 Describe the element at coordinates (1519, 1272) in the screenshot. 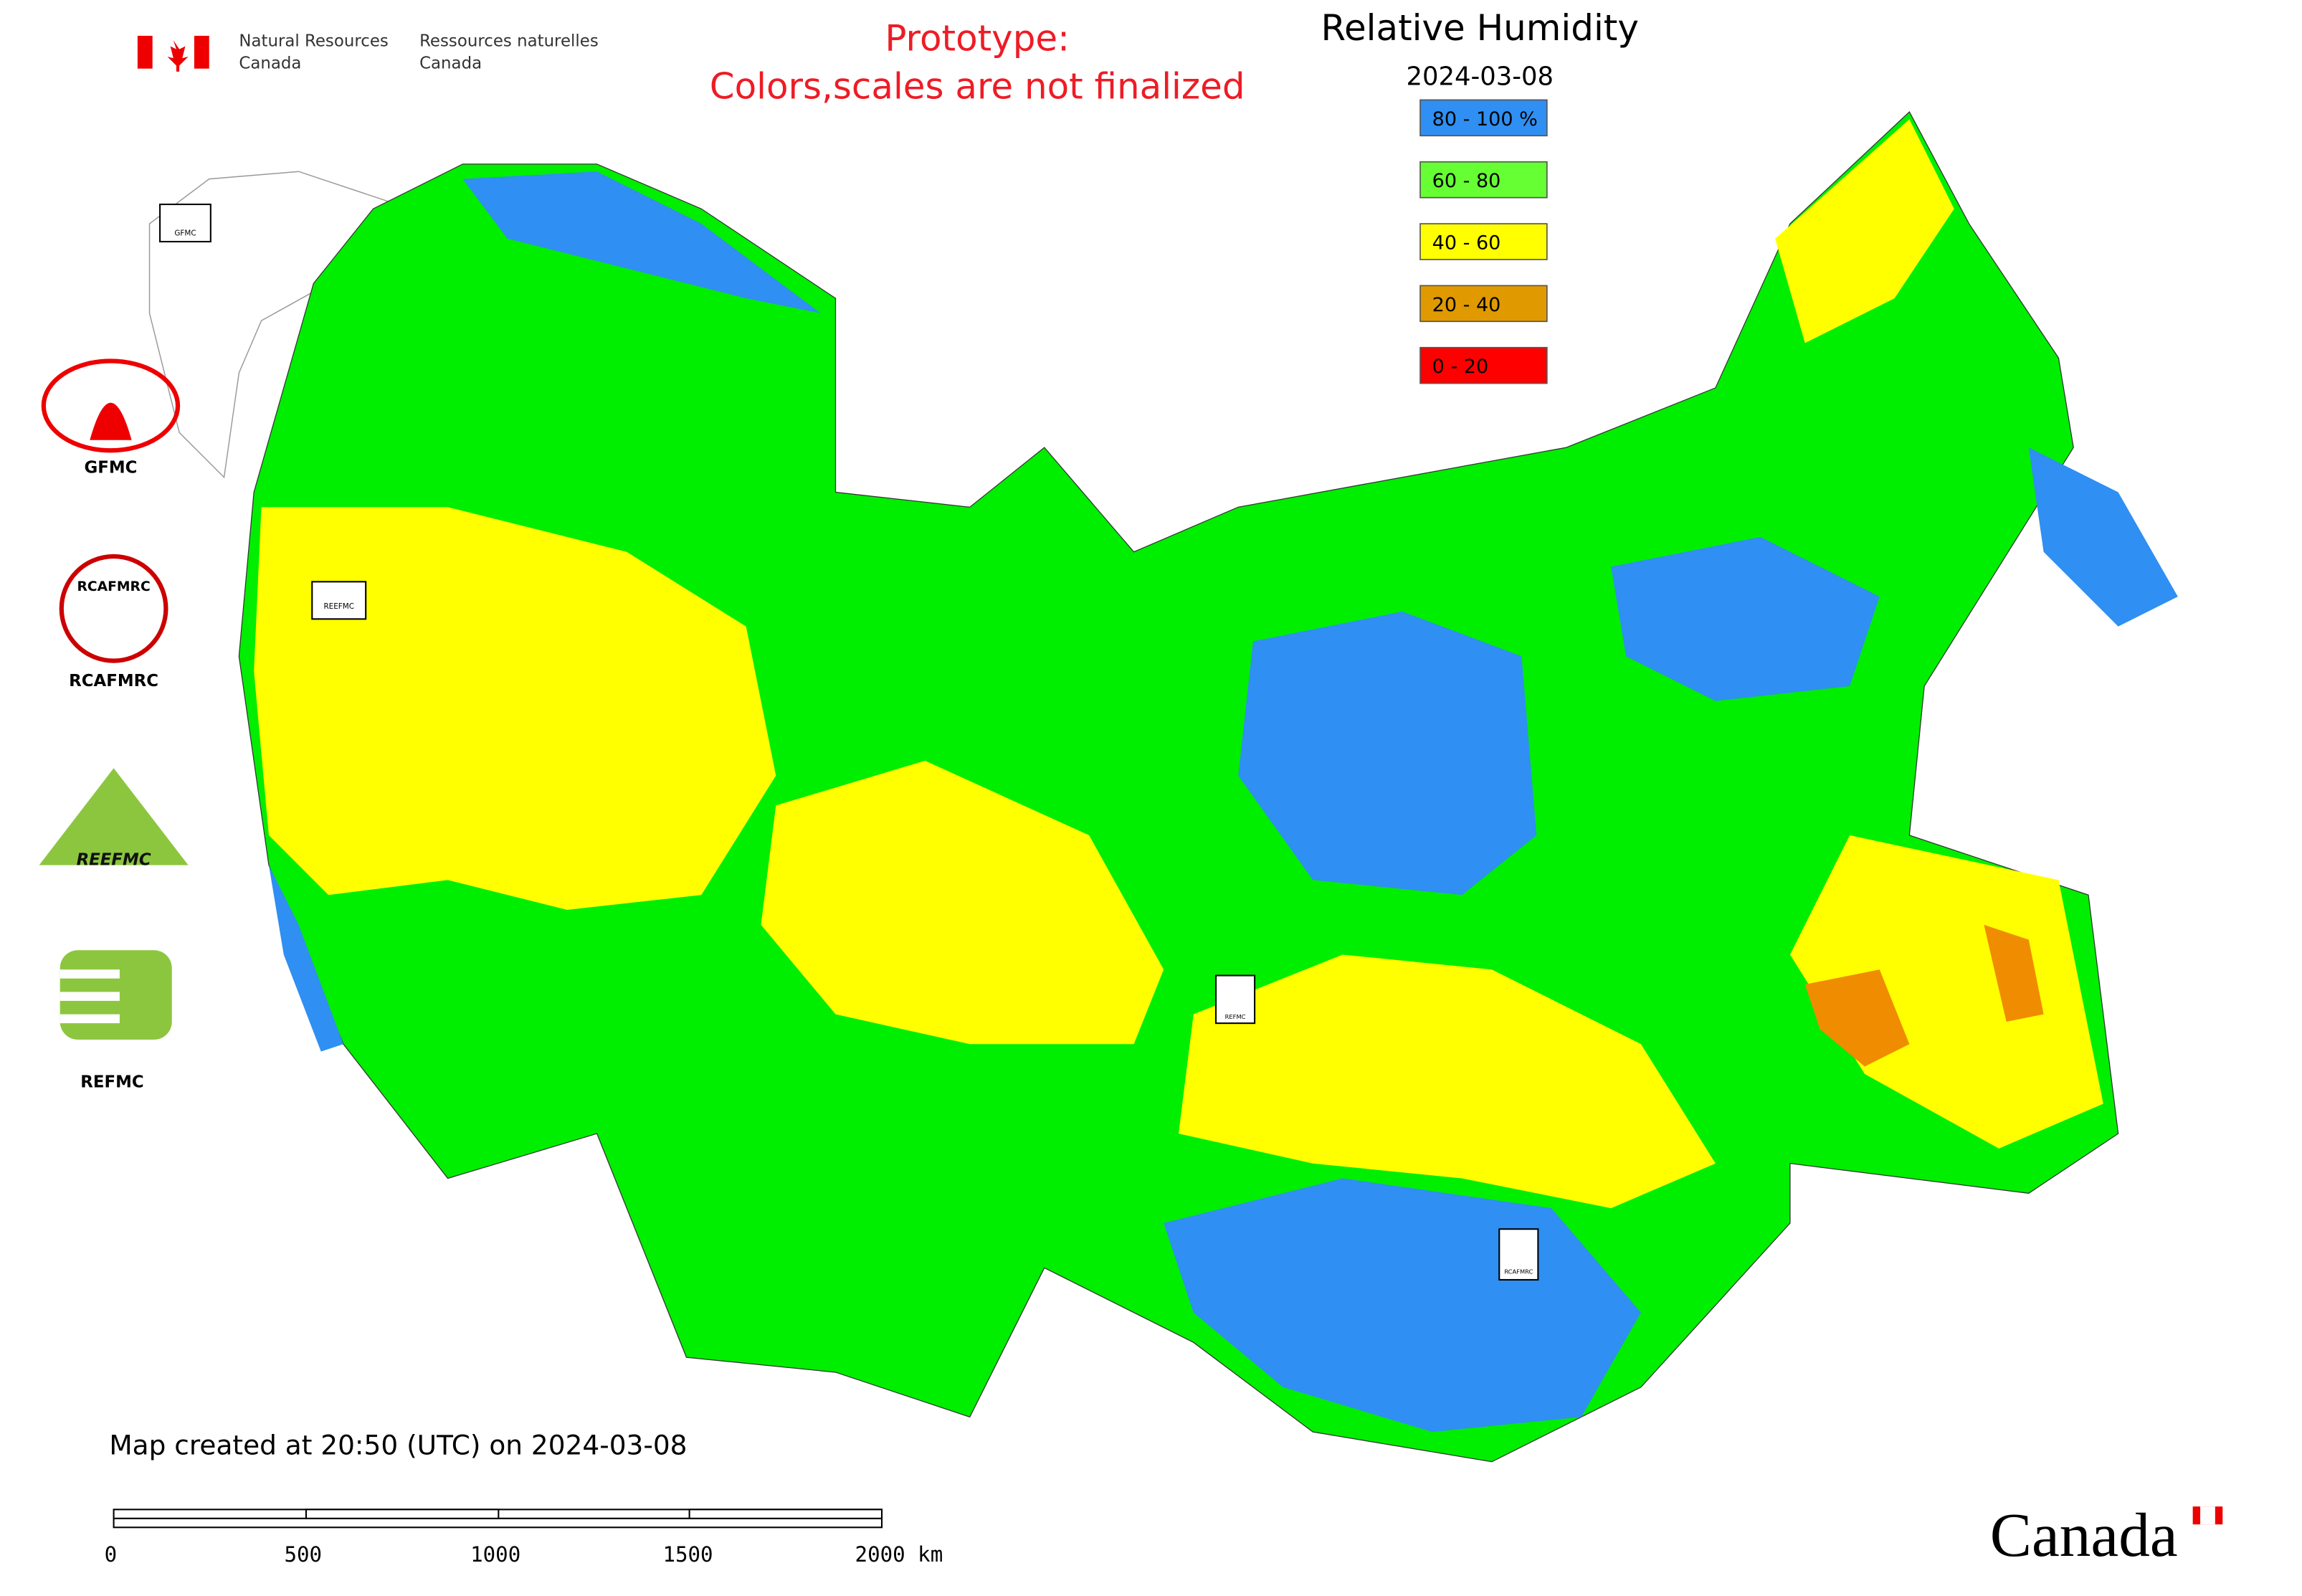

I see `marker-label: RCAFMRC` at that location.